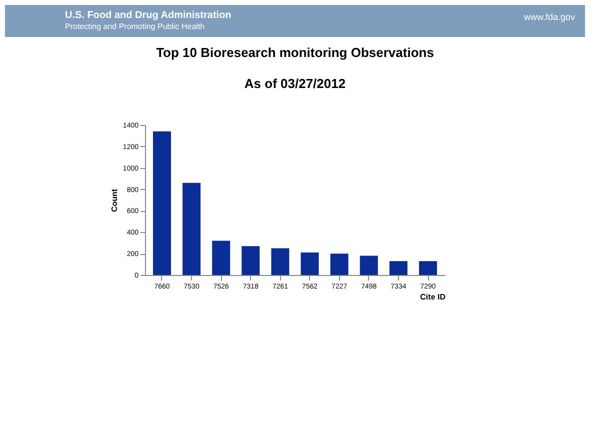 The height and width of the screenshot is (444, 594). What do you see at coordinates (549, 17) in the screenshot?
I see `text: www.fda.gov` at bounding box center [549, 17].